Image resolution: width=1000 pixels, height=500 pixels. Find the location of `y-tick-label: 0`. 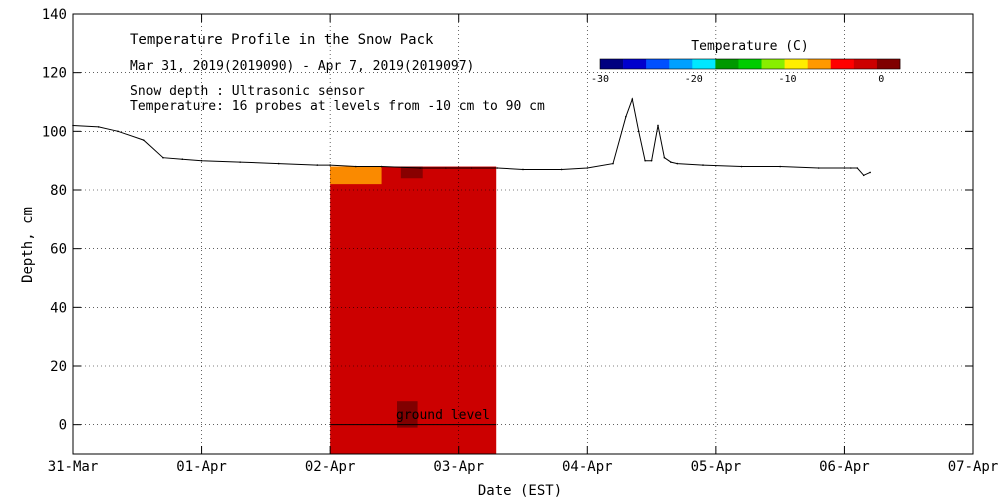

y-tick-label: 0 is located at coordinates (63, 426).